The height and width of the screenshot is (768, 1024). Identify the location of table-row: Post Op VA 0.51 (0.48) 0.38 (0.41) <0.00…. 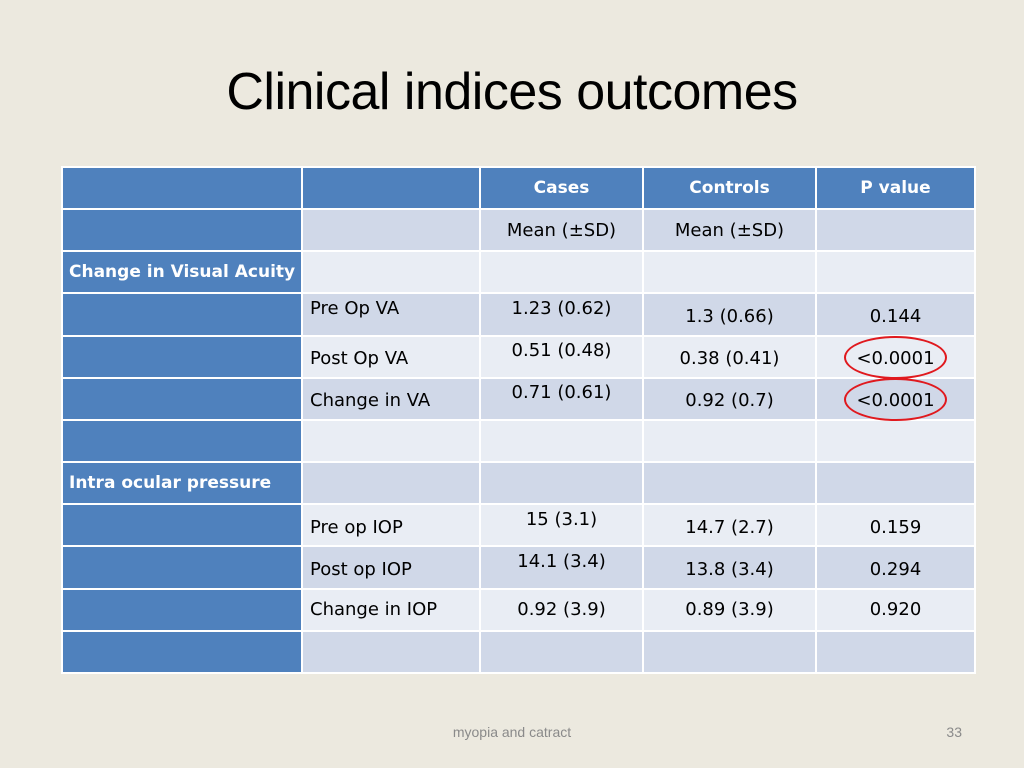
(518, 357).